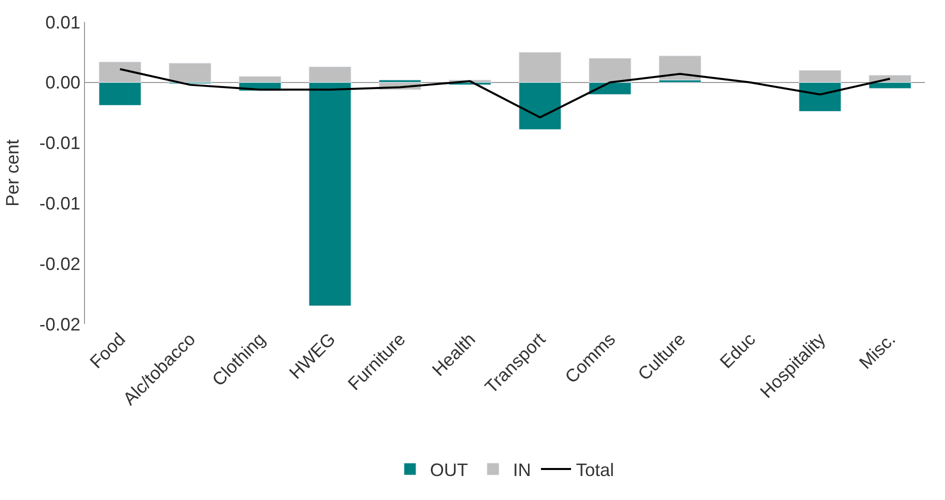  Describe the element at coordinates (522, 470) in the screenshot. I see `legend-label: IN` at that location.